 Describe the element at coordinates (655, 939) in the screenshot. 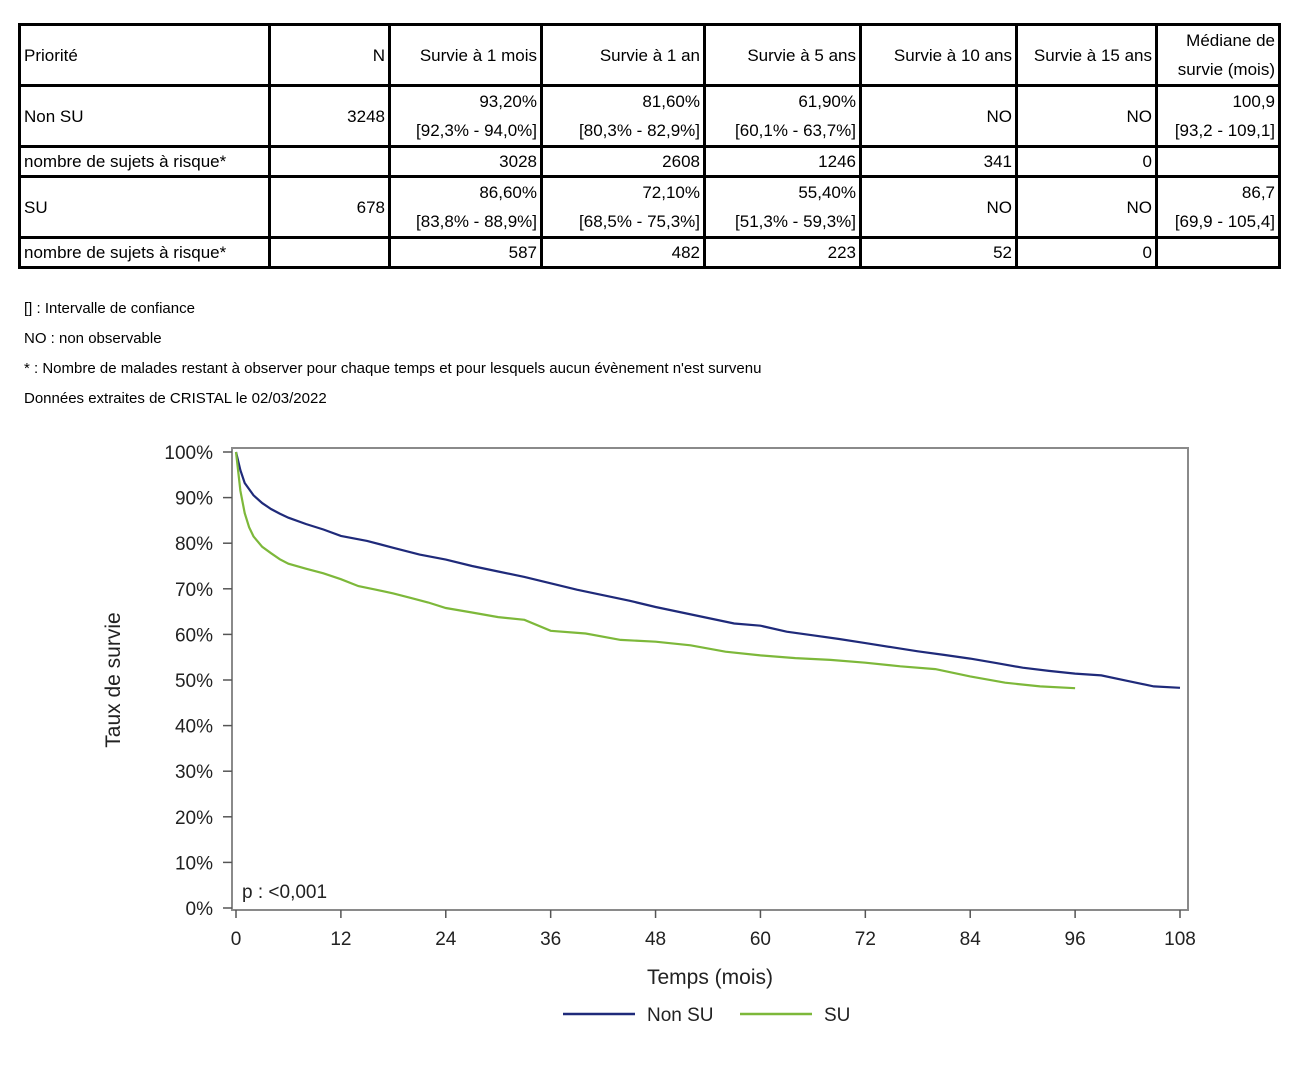

I see `x-tick-label: 48` at that location.